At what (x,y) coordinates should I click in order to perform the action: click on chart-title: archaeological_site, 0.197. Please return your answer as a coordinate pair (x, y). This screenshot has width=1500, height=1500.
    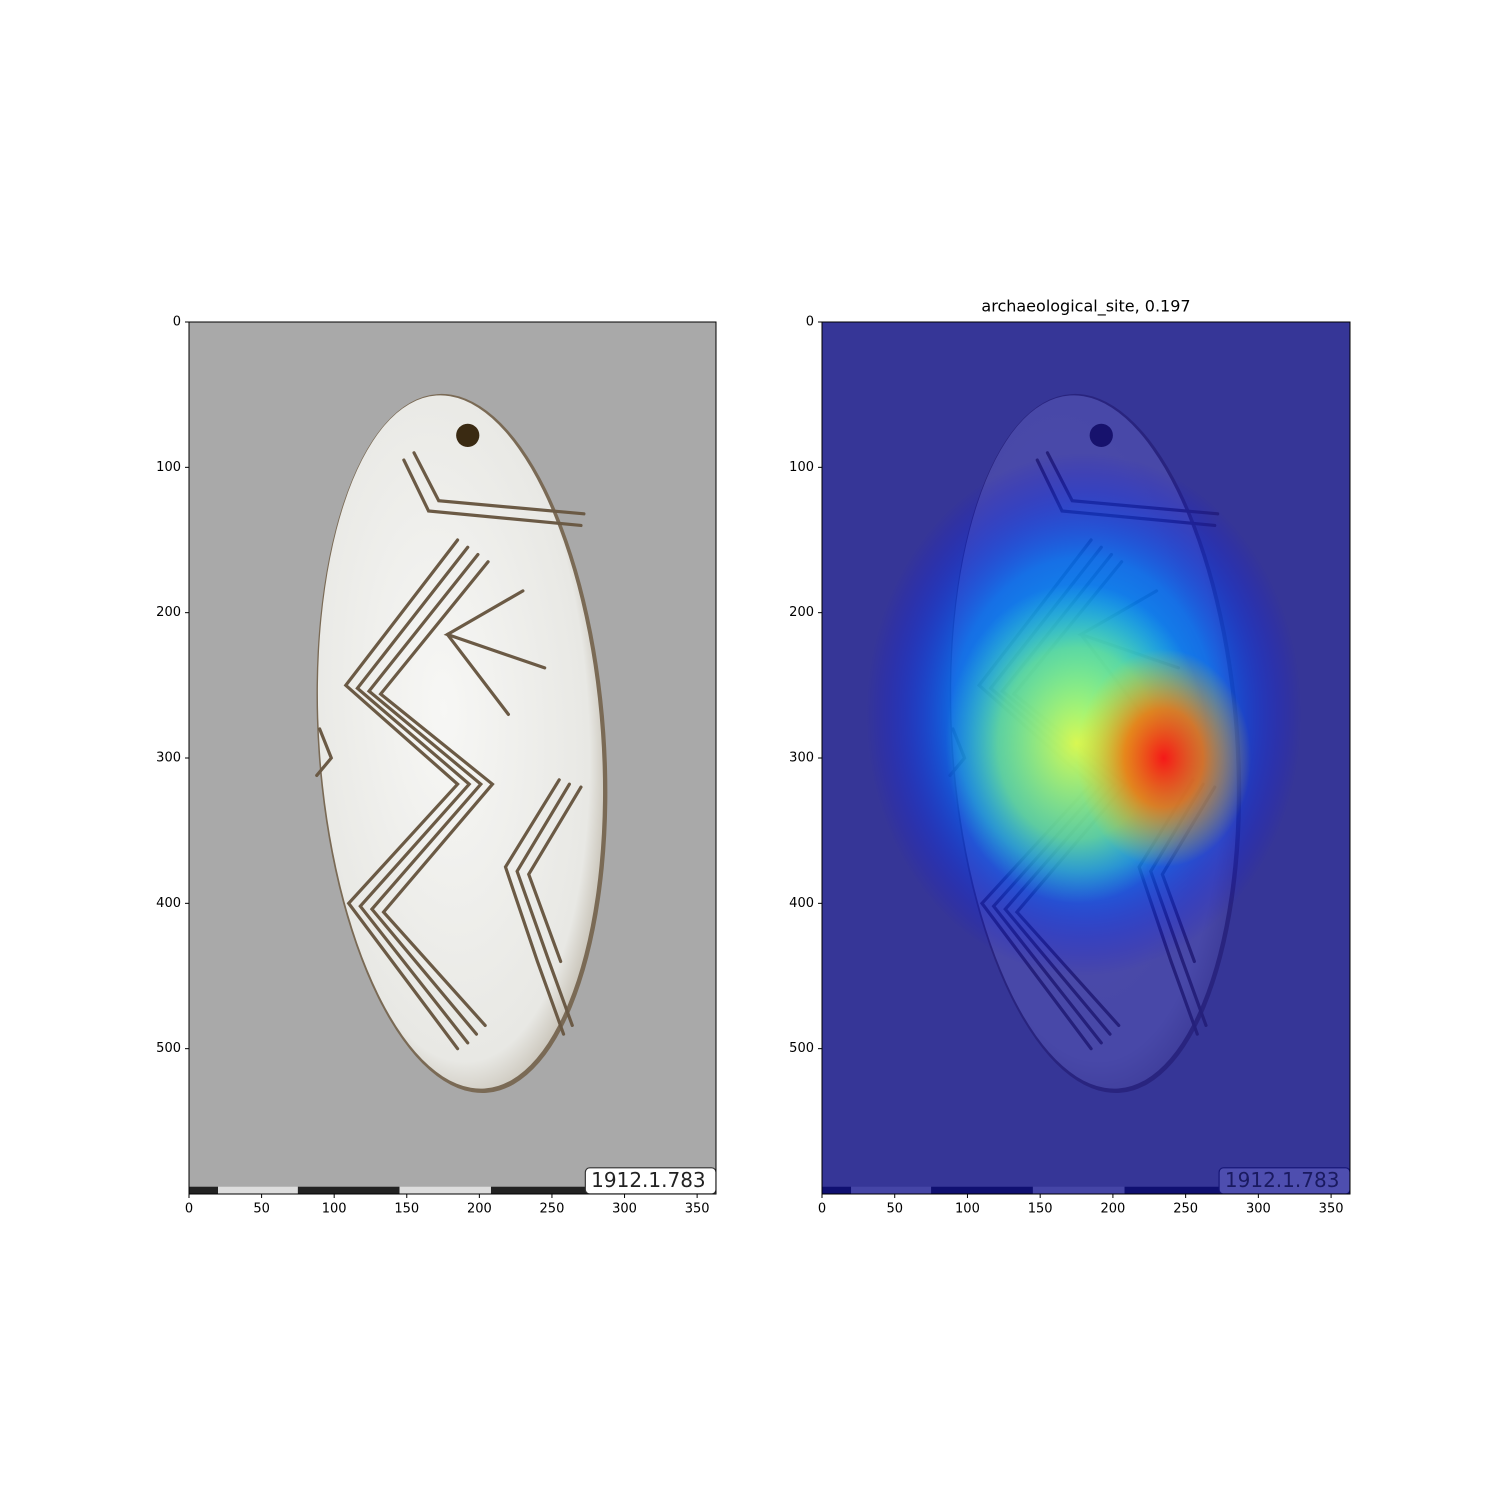
    Looking at the image, I should click on (1085, 307).